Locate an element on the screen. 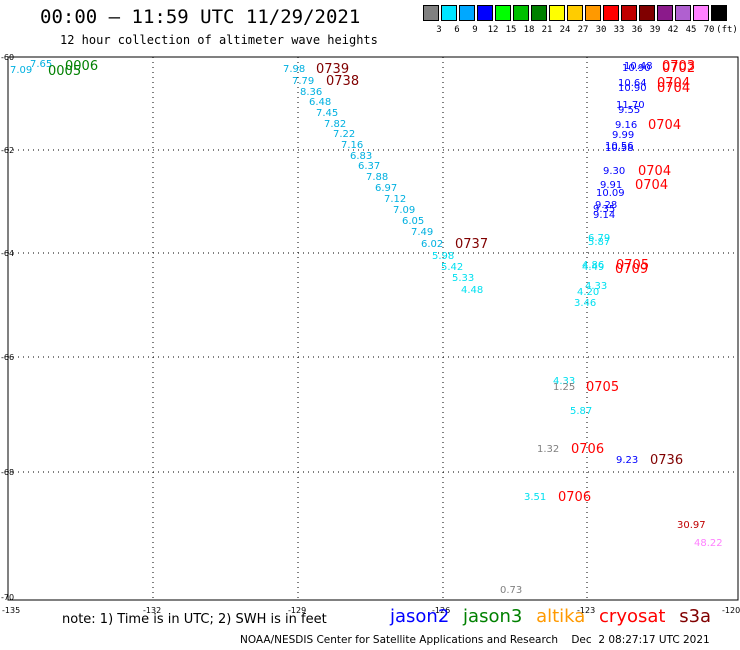  obs-wave-height-label: 7.88 is located at coordinates (377, 177).